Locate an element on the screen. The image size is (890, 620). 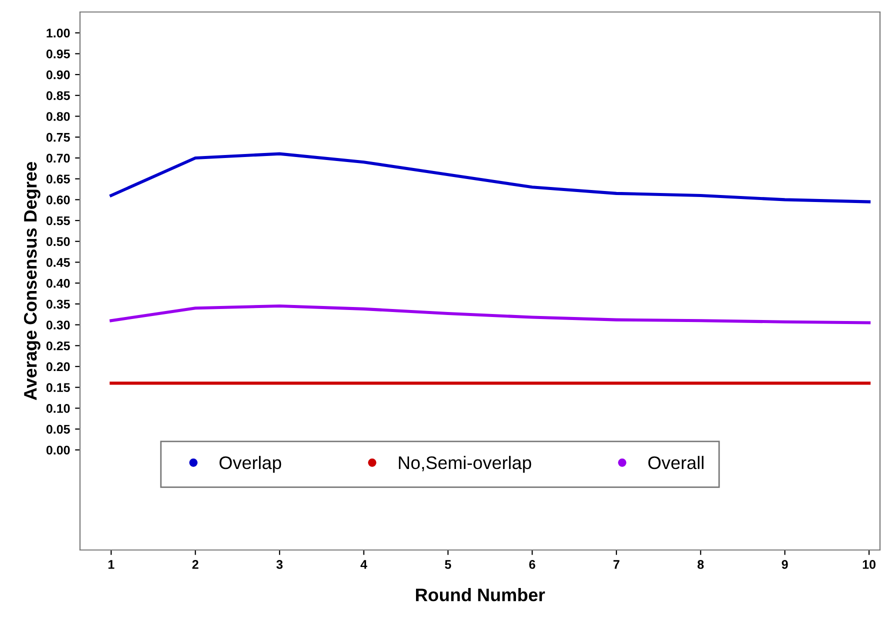
y-tick-label: 0.75 is located at coordinates (58, 137).